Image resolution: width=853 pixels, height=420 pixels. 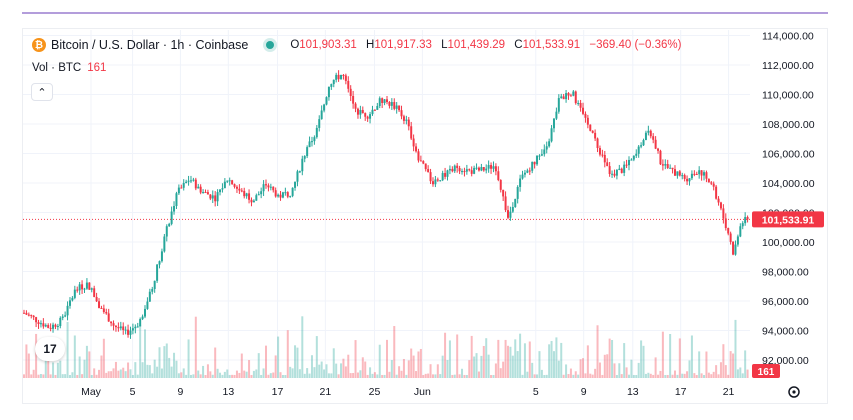 I want to click on x-axis-tick-label: 13, so click(x=228, y=392).